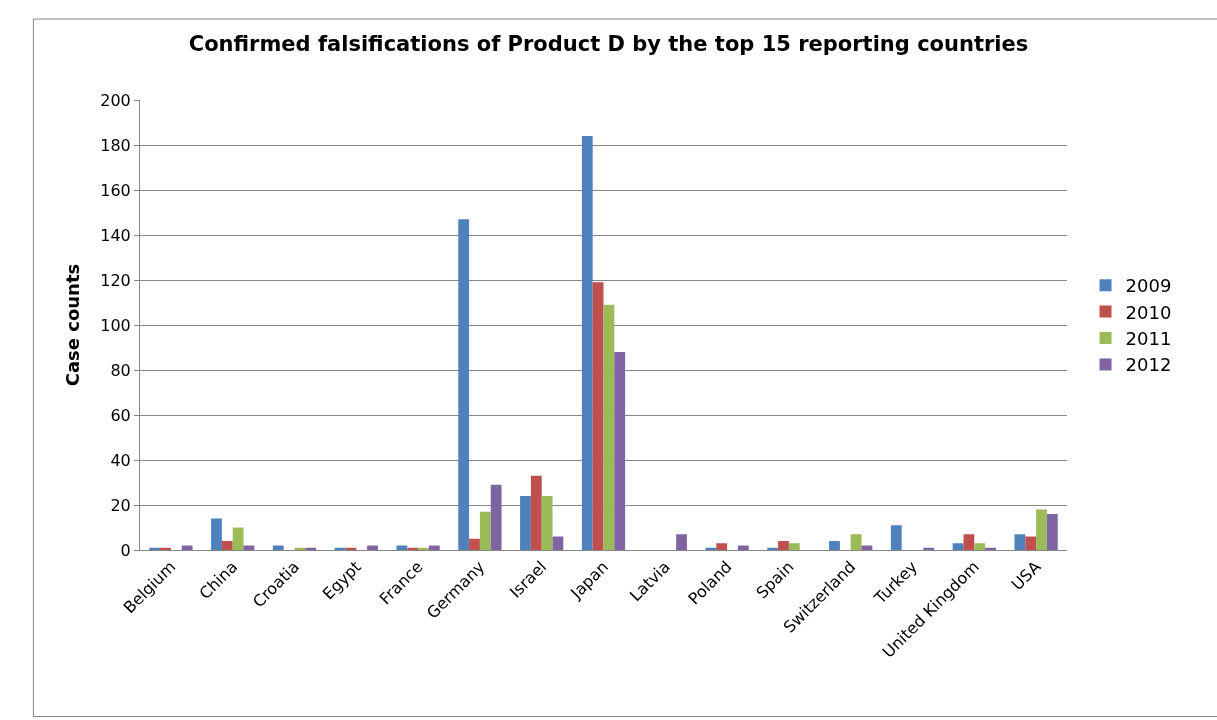  I want to click on y-tick-label: 100, so click(115, 325).